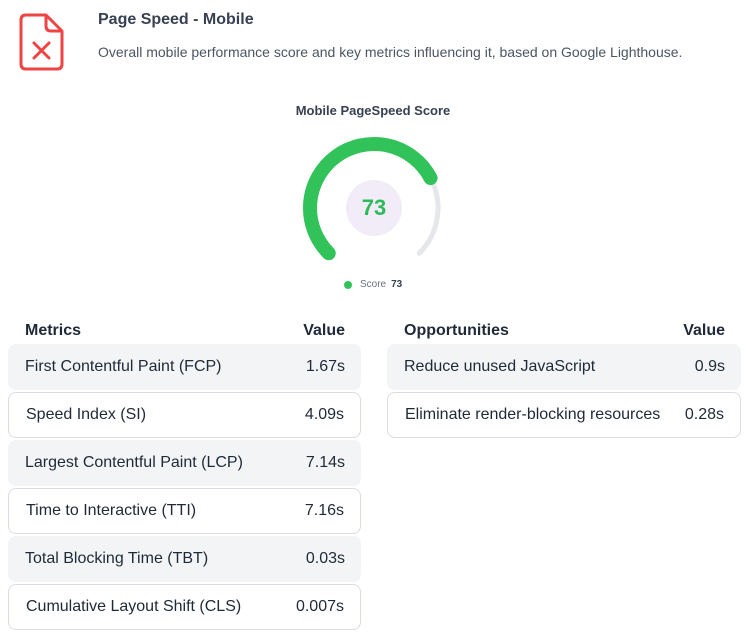 The image size is (746, 639). Describe the element at coordinates (324, 330) in the screenshot. I see `metrics-header-value: Value` at that location.